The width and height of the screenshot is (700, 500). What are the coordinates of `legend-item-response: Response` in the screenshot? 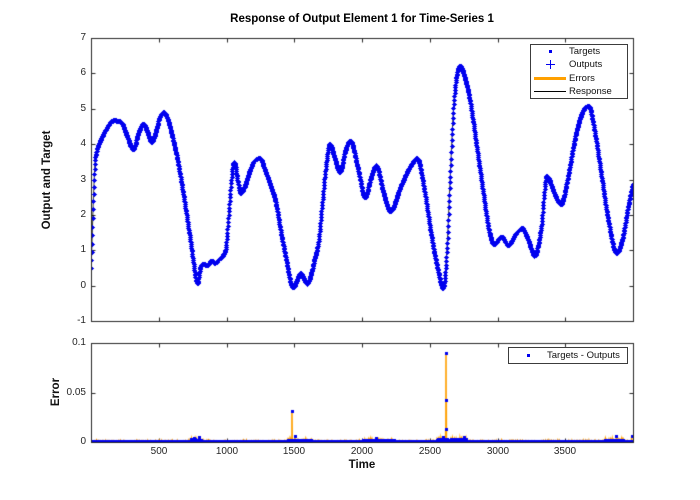 It's located at (579, 91).